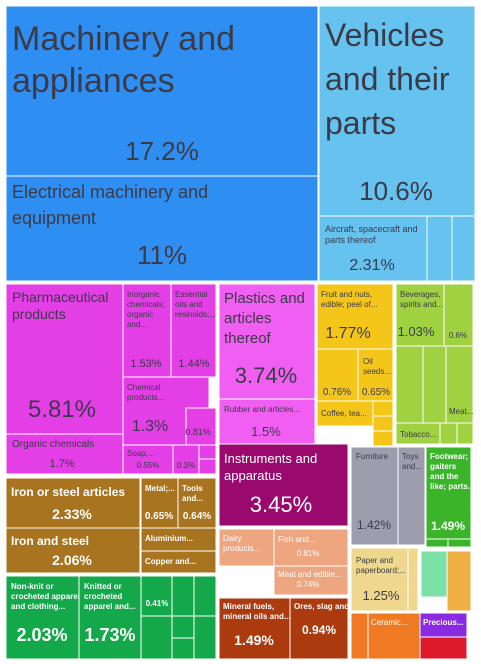 This screenshot has width=481, height=664. Describe the element at coordinates (140, 314) in the screenshot. I see `tile-label: organic` at that location.